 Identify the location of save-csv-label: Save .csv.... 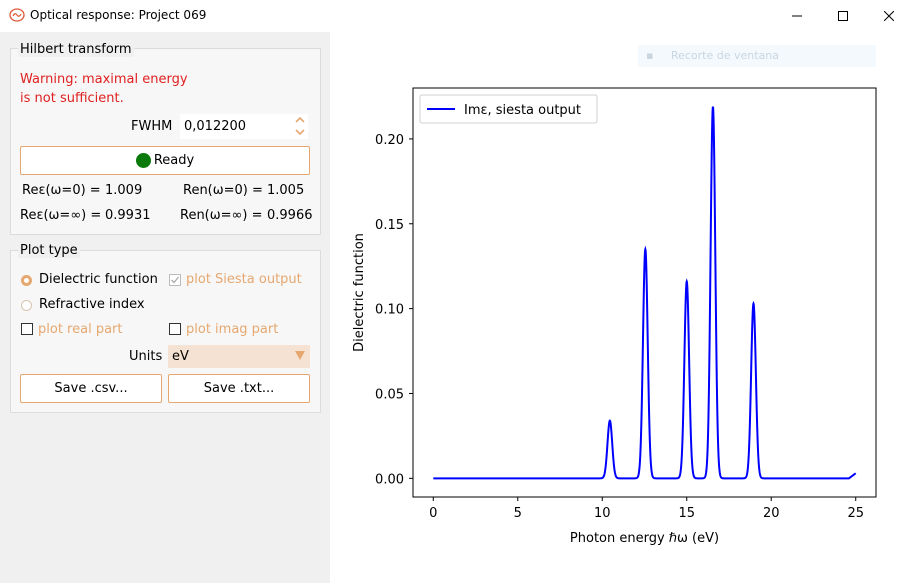
(91, 388).